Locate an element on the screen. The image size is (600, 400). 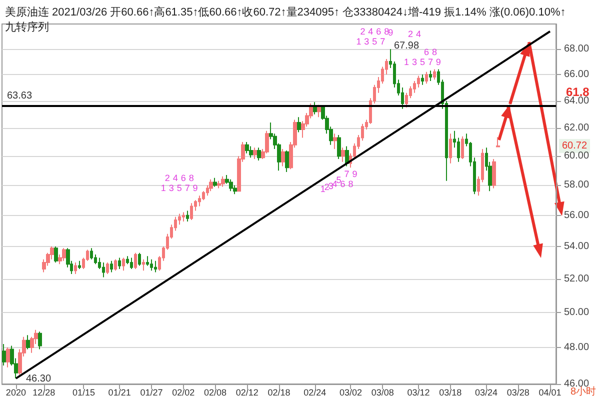
x-tick-label: 03/24 is located at coordinates (486, 393).